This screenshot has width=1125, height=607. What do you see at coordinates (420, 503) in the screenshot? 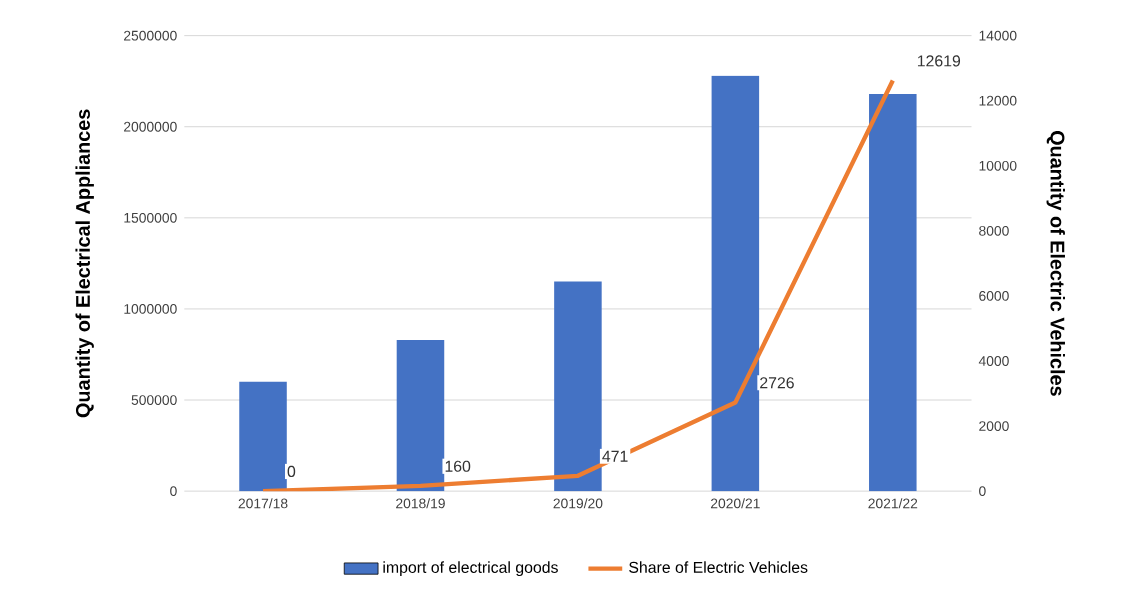
I see `x-tick-label: 2018/19` at bounding box center [420, 503].